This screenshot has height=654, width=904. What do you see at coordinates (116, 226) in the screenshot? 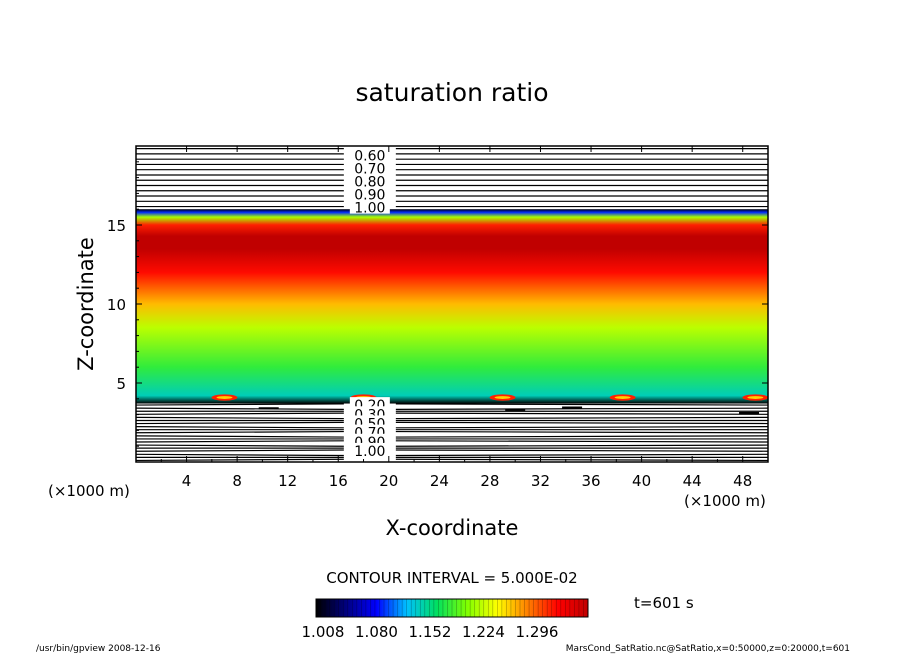
I see `y-tick-label: 15` at bounding box center [116, 226].